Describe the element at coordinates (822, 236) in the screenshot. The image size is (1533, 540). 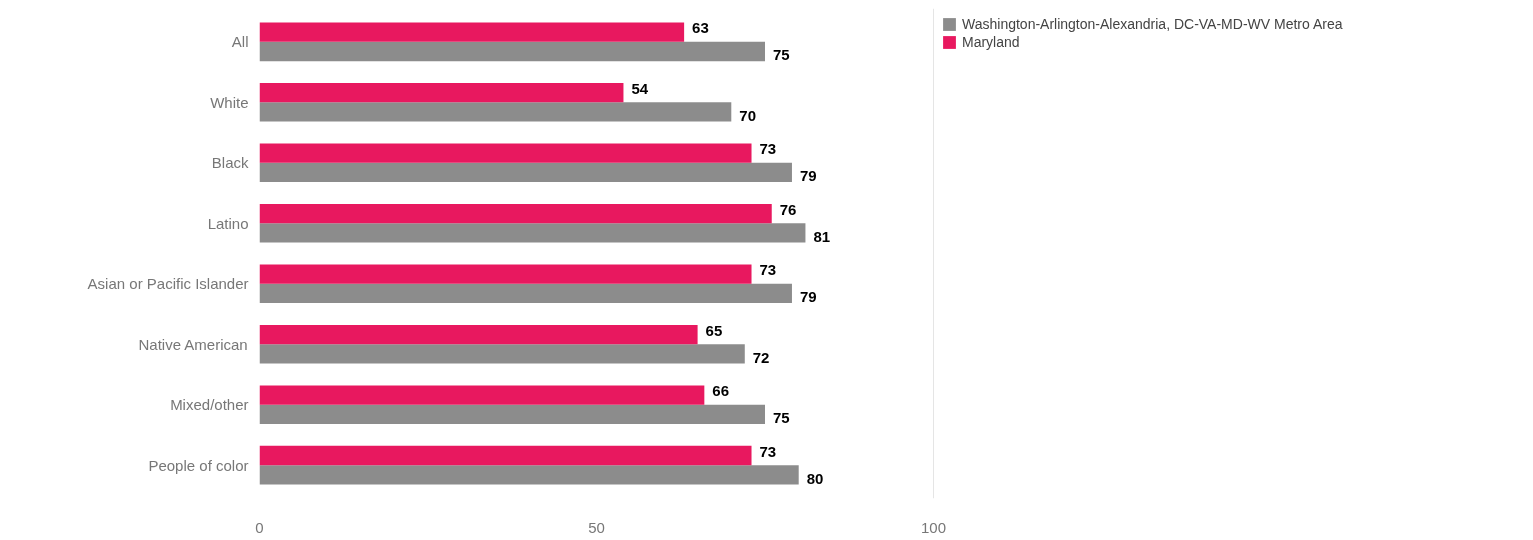
I see `data-label: 81` at that location.